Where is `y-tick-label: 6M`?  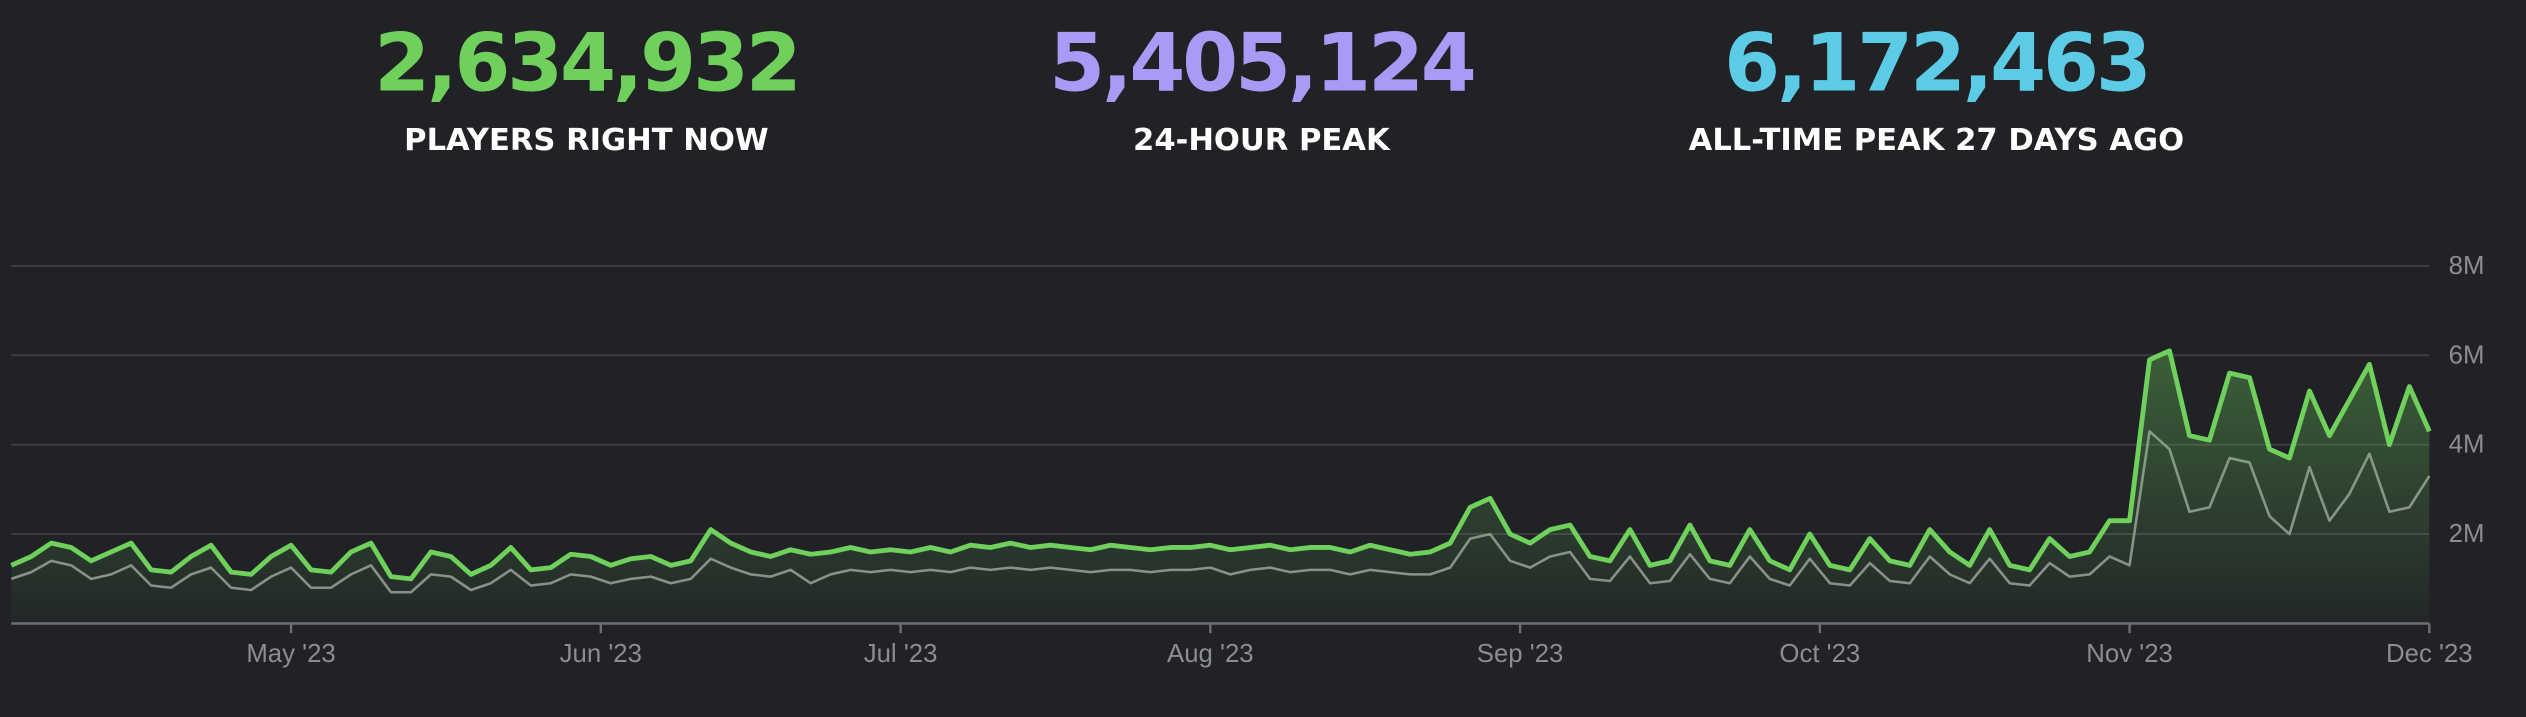
y-tick-label: 6M is located at coordinates (2467, 355).